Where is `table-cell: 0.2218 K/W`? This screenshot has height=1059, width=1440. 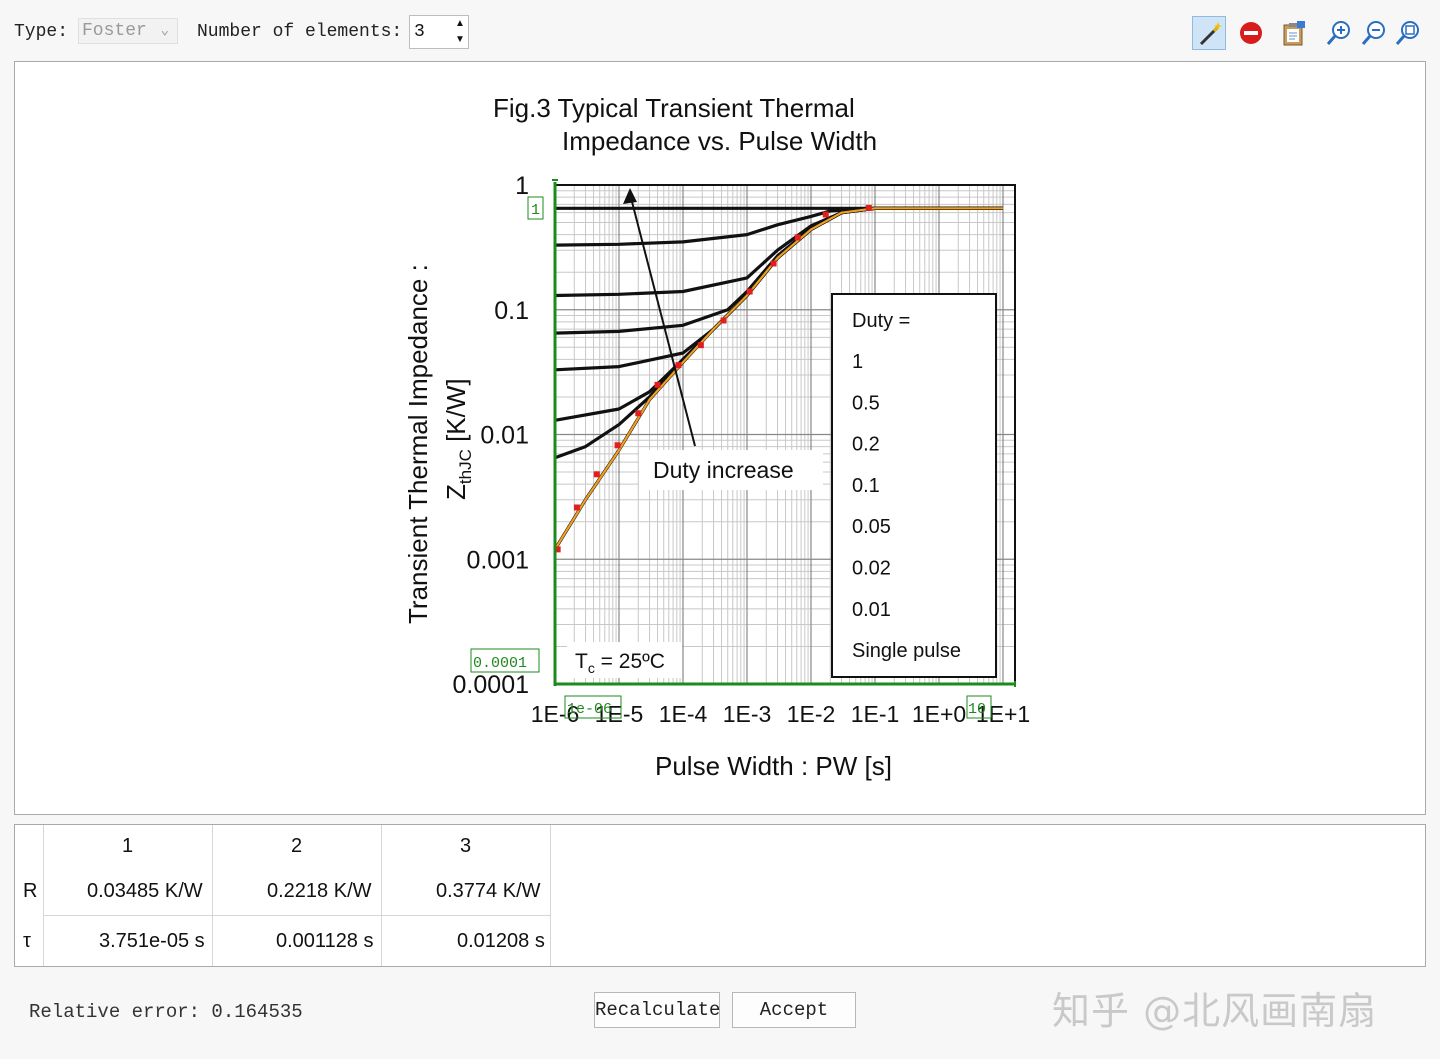 table-cell: 0.2218 K/W is located at coordinates (319, 891).